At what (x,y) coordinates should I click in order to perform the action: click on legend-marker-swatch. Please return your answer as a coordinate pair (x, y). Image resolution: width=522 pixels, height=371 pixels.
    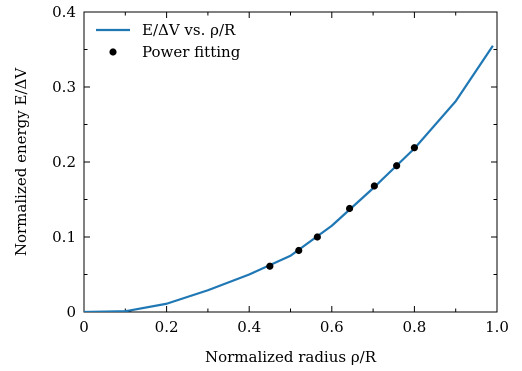
    Looking at the image, I should click on (113, 52).